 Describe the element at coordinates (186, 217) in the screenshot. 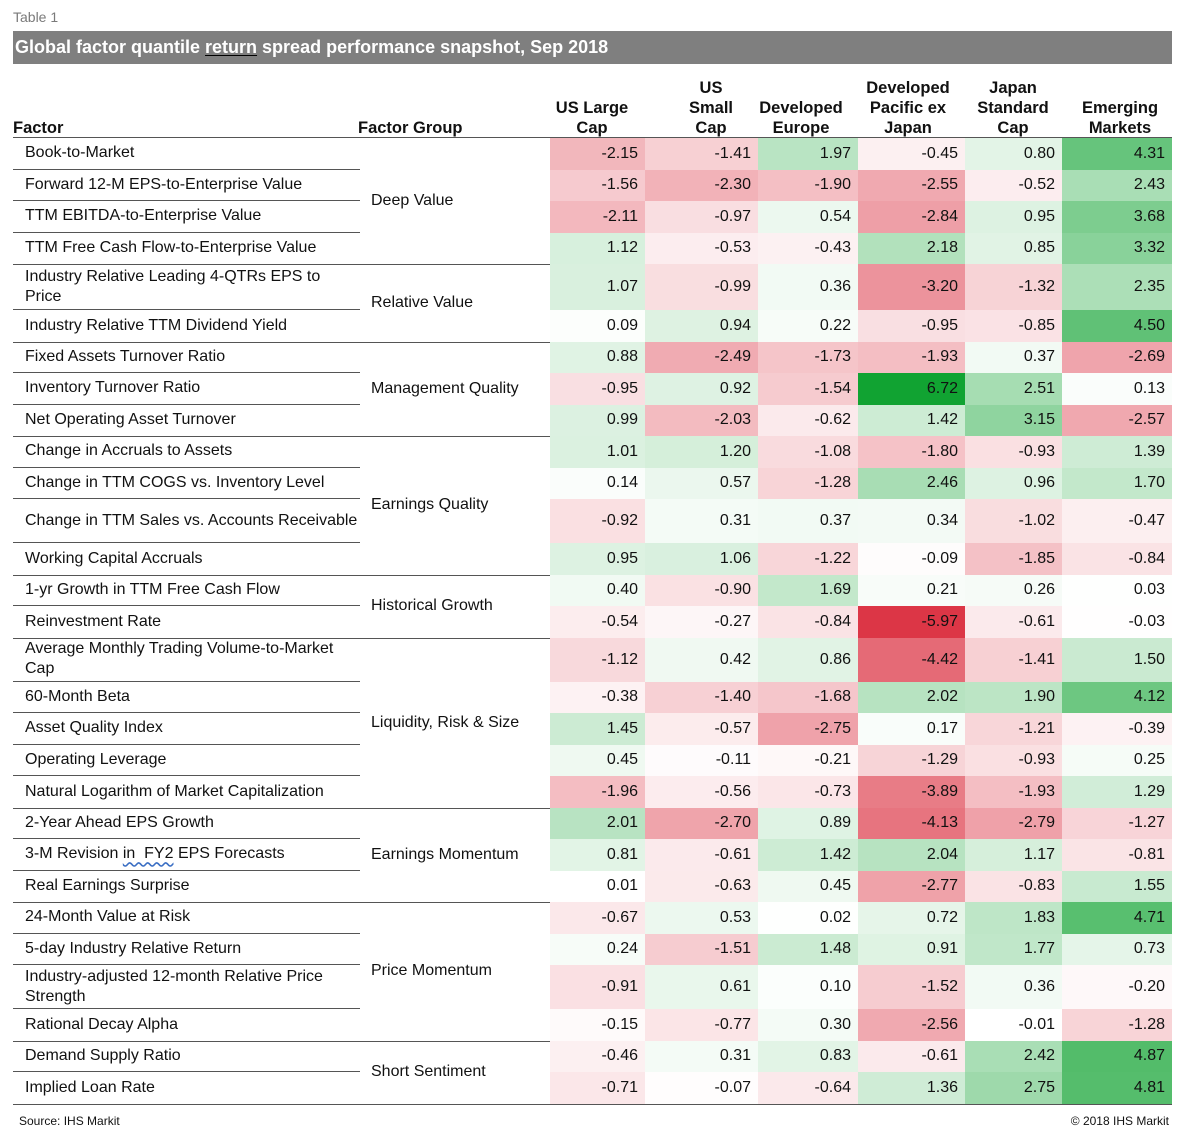

I see `factor-name: TTM EBITDA-to-Enterprise Value` at that location.